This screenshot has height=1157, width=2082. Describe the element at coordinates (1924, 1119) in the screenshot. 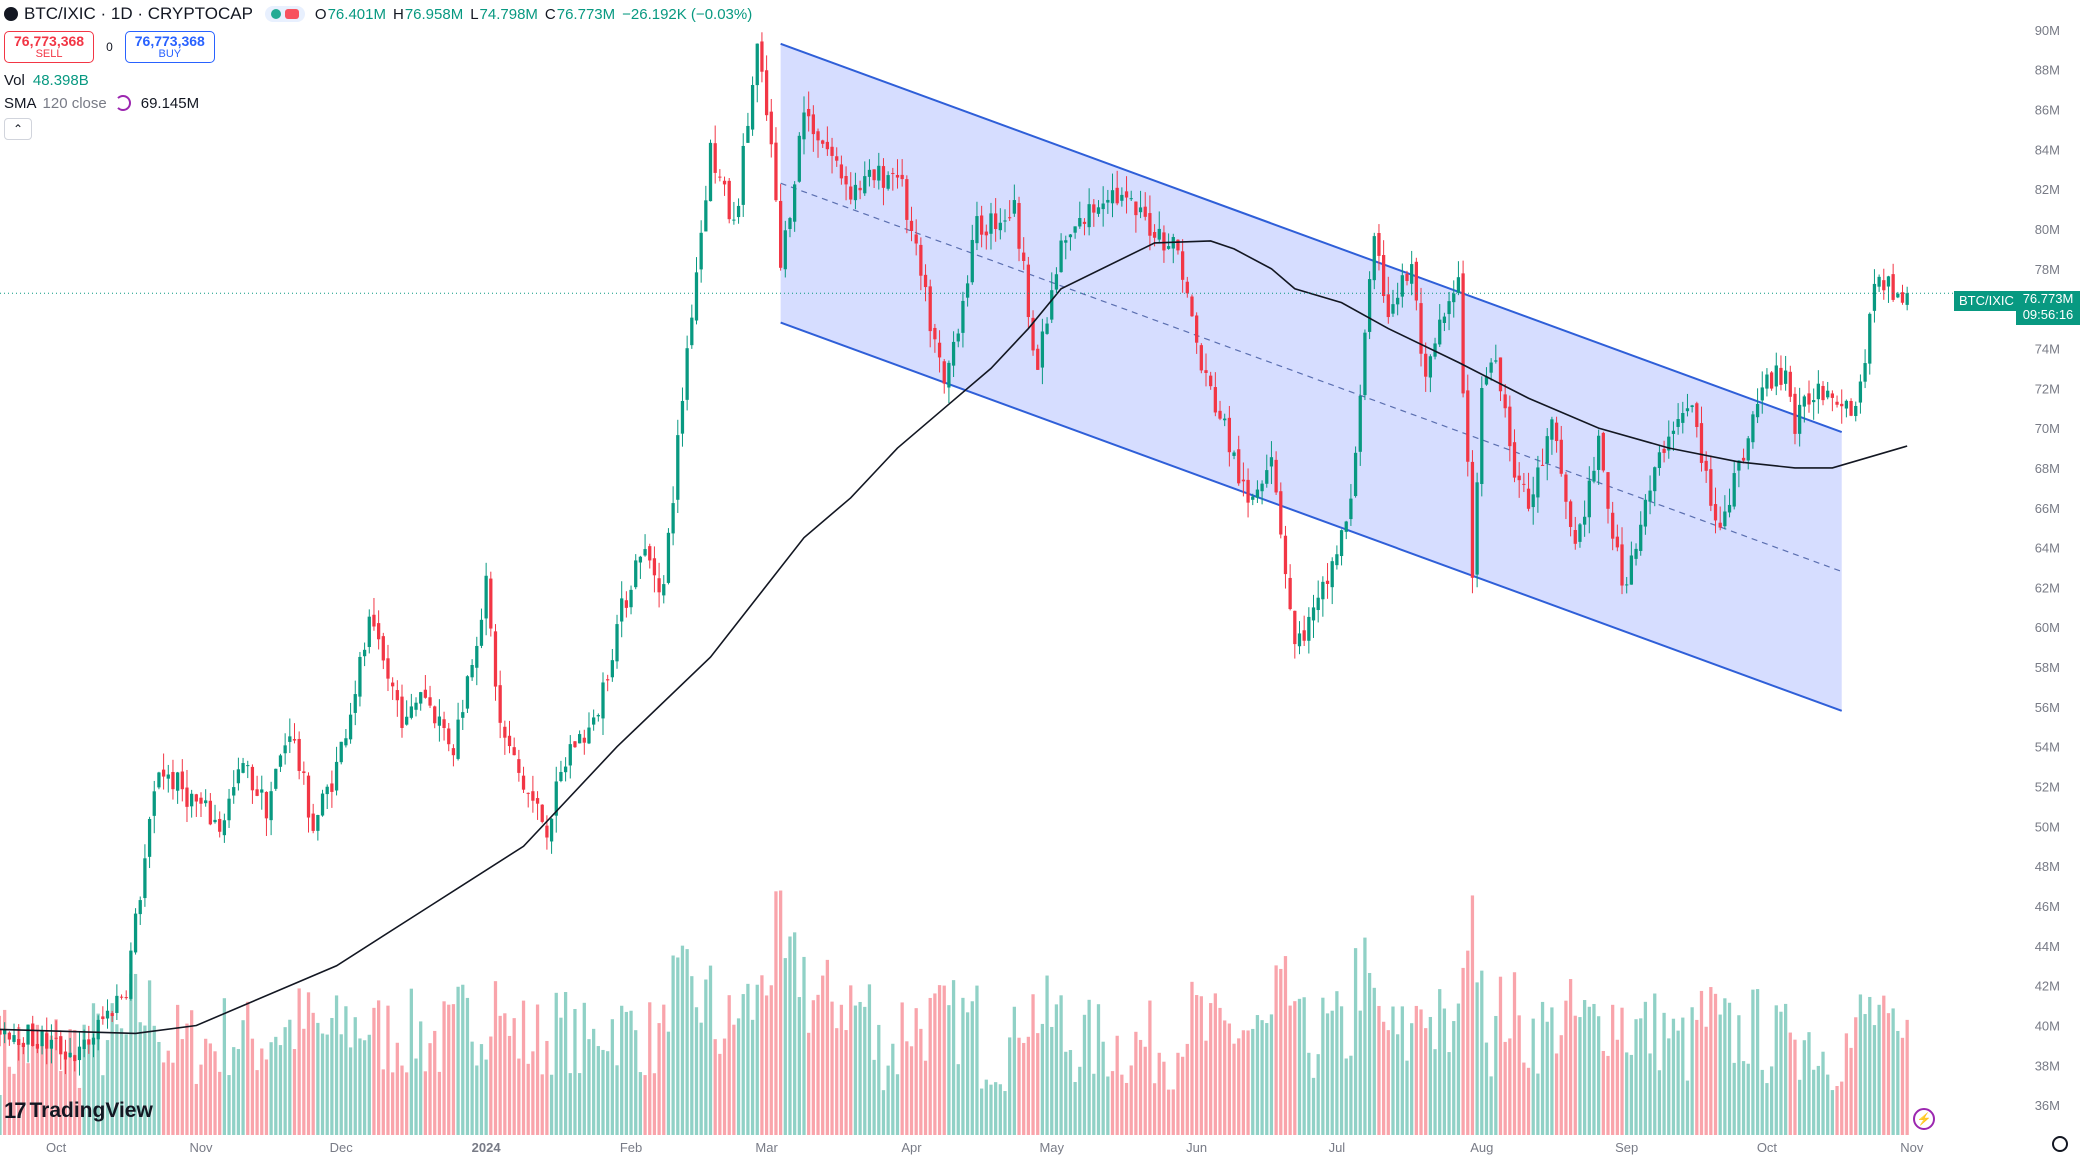

I see `lightning-icon: ⚡` at that location.